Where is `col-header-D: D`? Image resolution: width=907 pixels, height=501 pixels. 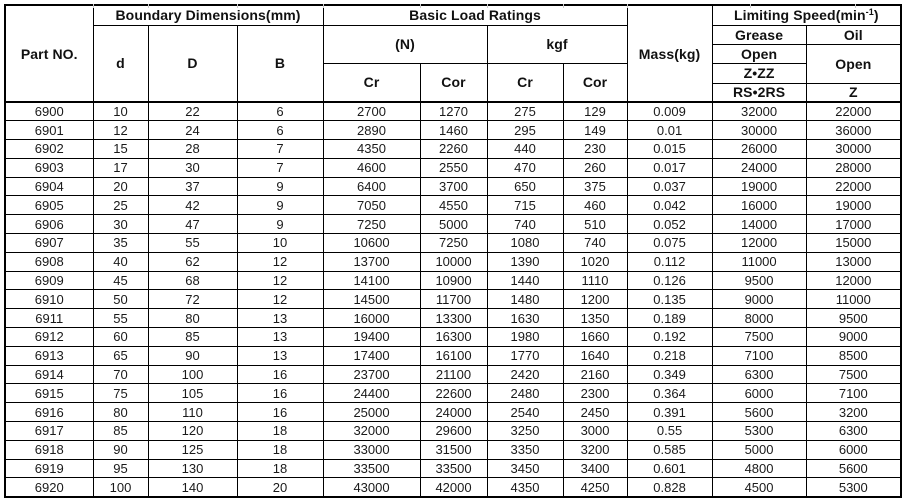 col-header-D: D is located at coordinates (192, 63).